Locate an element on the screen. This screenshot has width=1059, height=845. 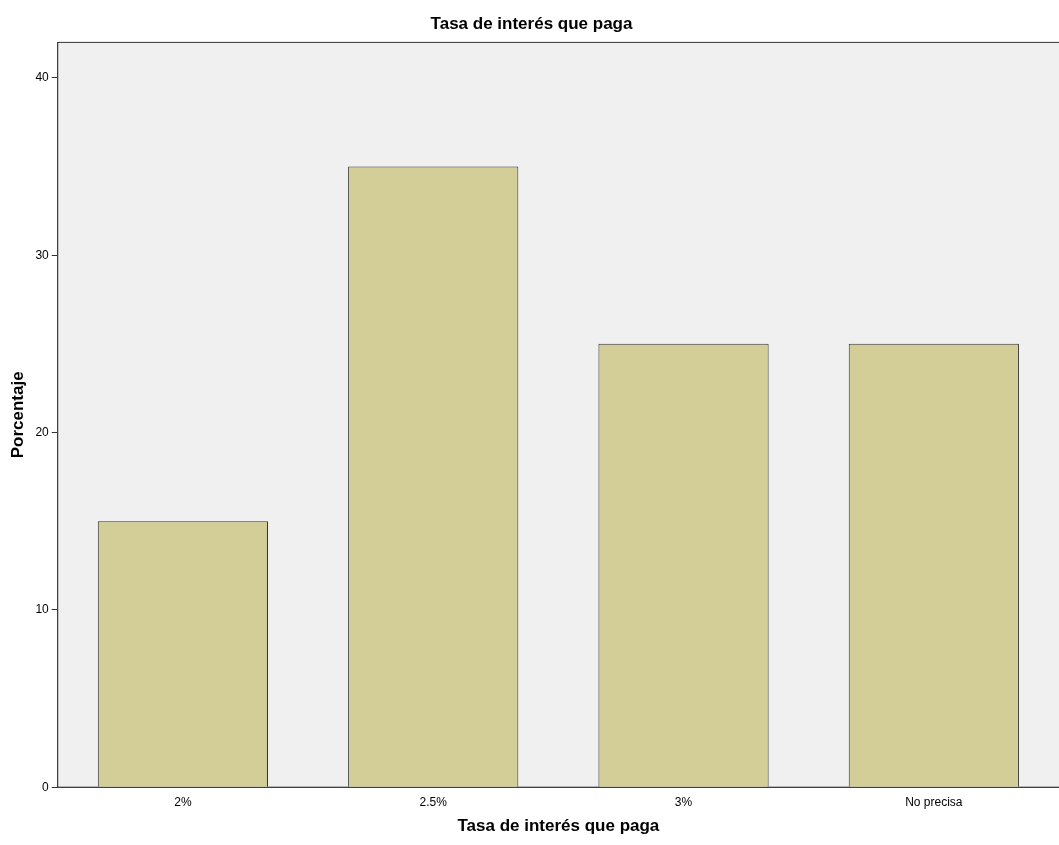
y-tick-label: 20 is located at coordinates (42, 431).